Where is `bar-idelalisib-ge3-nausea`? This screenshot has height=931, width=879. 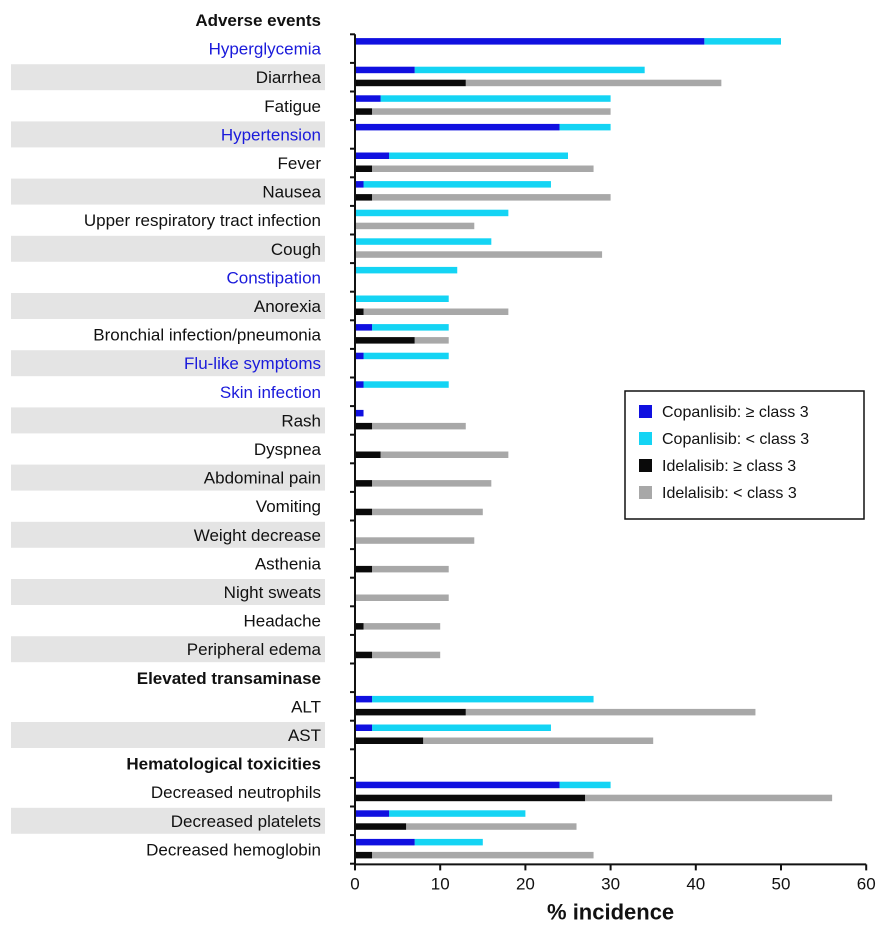 bar-idelalisib-ge3-nausea is located at coordinates (364, 197).